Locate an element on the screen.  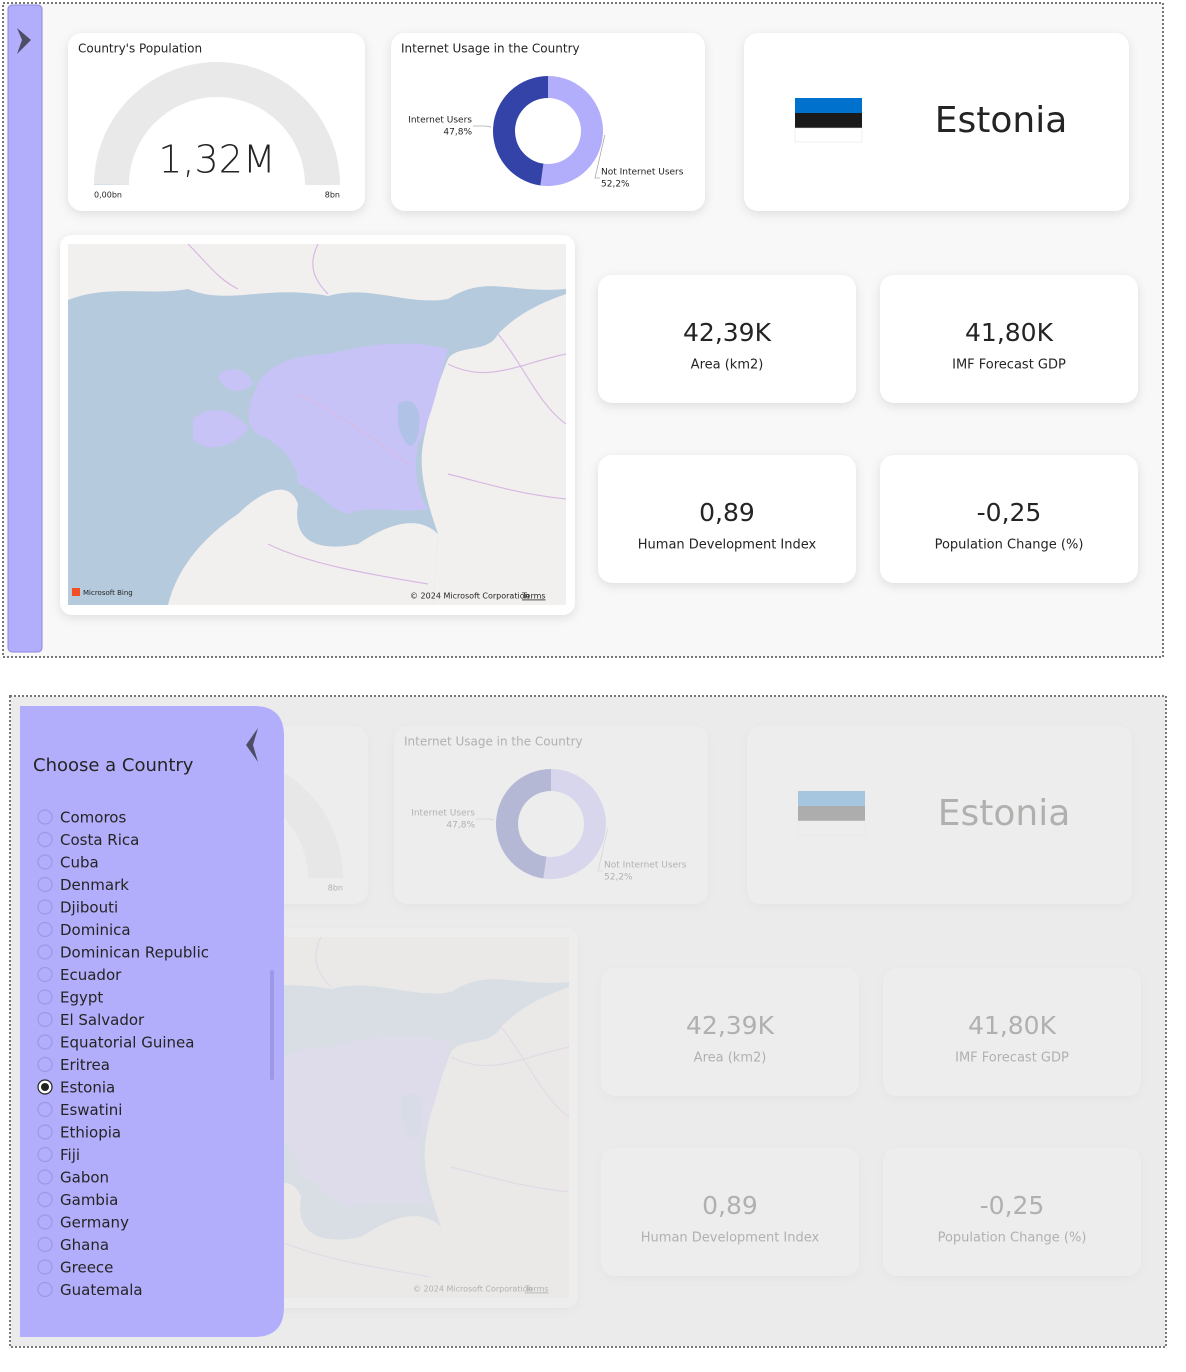
kpi-label: Population Change (%) is located at coordinates (1009, 545).